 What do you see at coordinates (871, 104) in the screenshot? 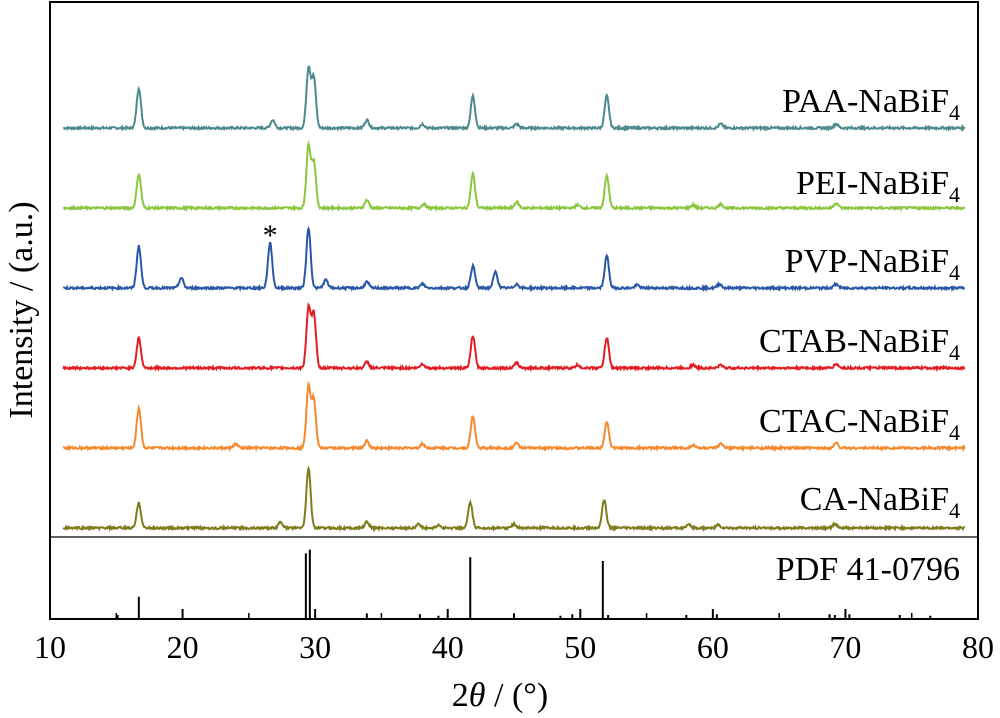
I see `series-label-1: PAA-NaBiF4` at bounding box center [871, 104].